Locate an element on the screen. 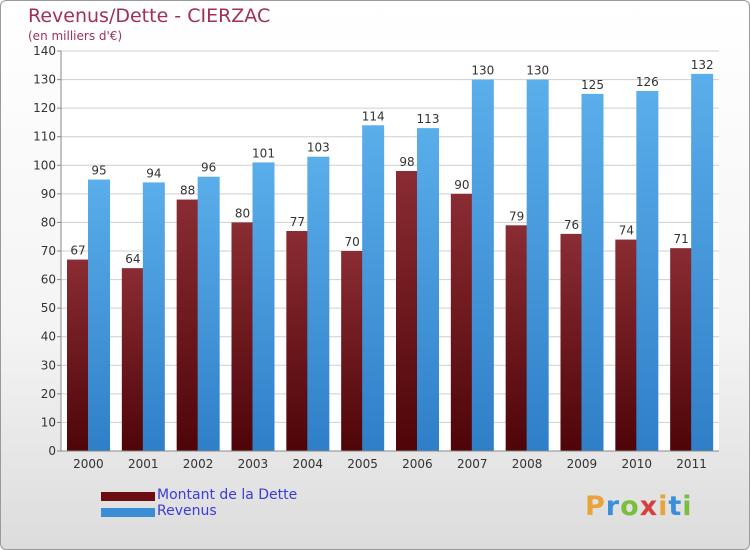 The width and height of the screenshot is (750, 550). logo-letter: o is located at coordinates (630, 506).